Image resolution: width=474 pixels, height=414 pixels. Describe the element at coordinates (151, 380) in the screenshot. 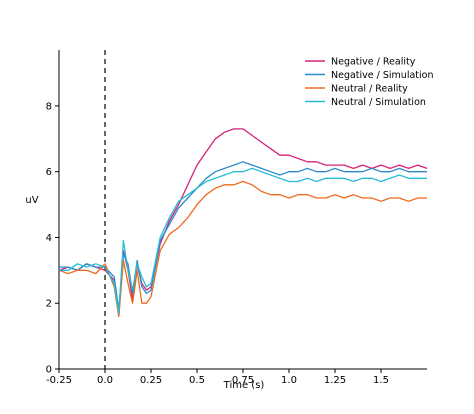

I see `x-tick-label: 0.25` at that location.